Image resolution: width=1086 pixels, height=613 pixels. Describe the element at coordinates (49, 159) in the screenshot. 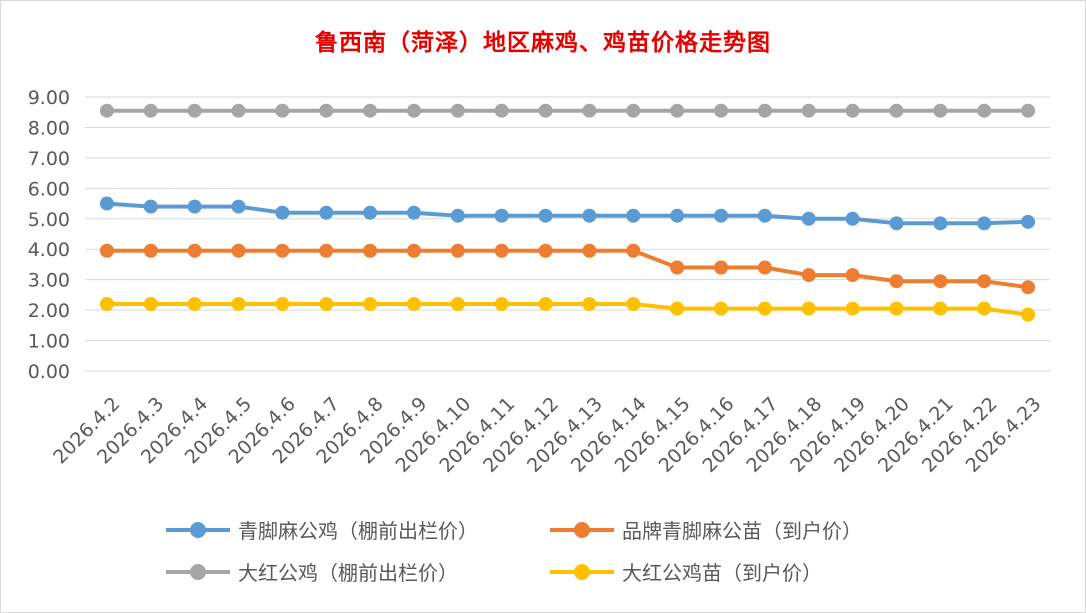

I see `y-tick-label: 7.00` at that location.